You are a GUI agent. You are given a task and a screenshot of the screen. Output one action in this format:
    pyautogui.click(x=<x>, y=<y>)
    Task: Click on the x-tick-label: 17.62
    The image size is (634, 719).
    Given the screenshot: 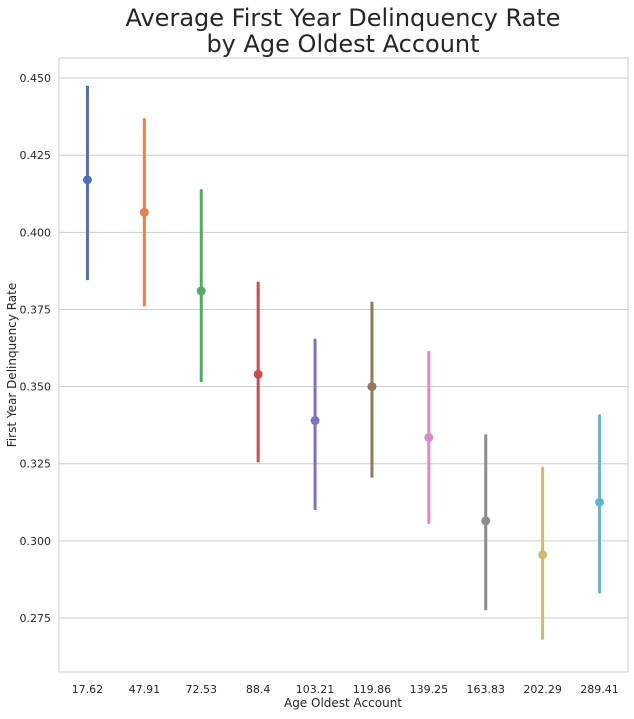 What is the action you would take?
    pyautogui.click(x=88, y=689)
    